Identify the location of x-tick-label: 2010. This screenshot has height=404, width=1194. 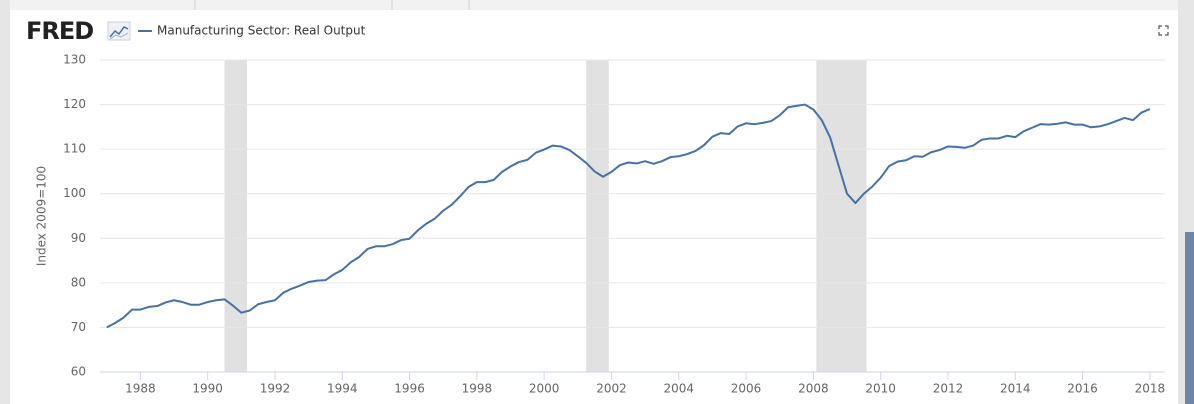
(880, 389).